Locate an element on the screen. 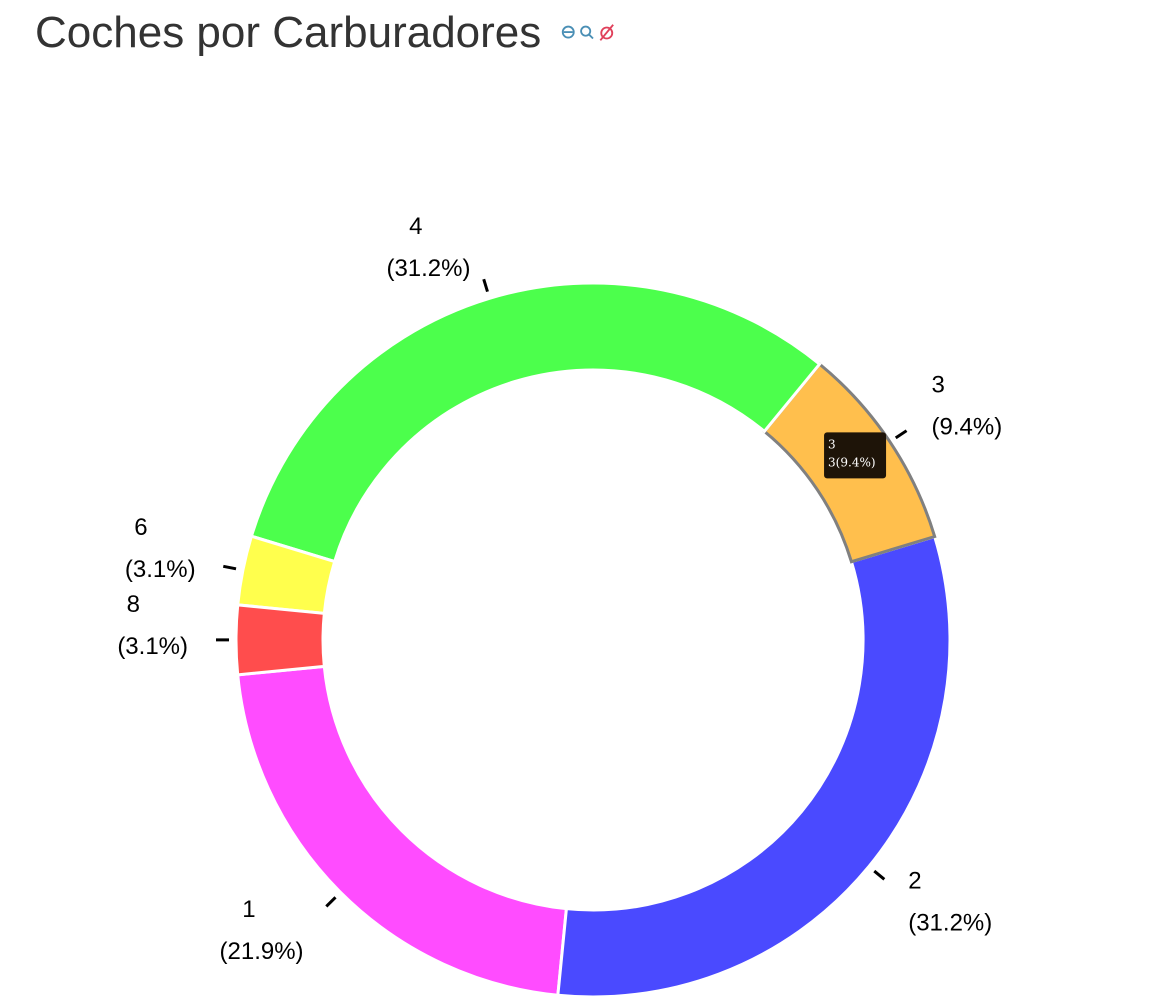 Image resolution: width=1170 pixels, height=1008 pixels. slice-percent-3: (9.4%) is located at coordinates (967, 427).